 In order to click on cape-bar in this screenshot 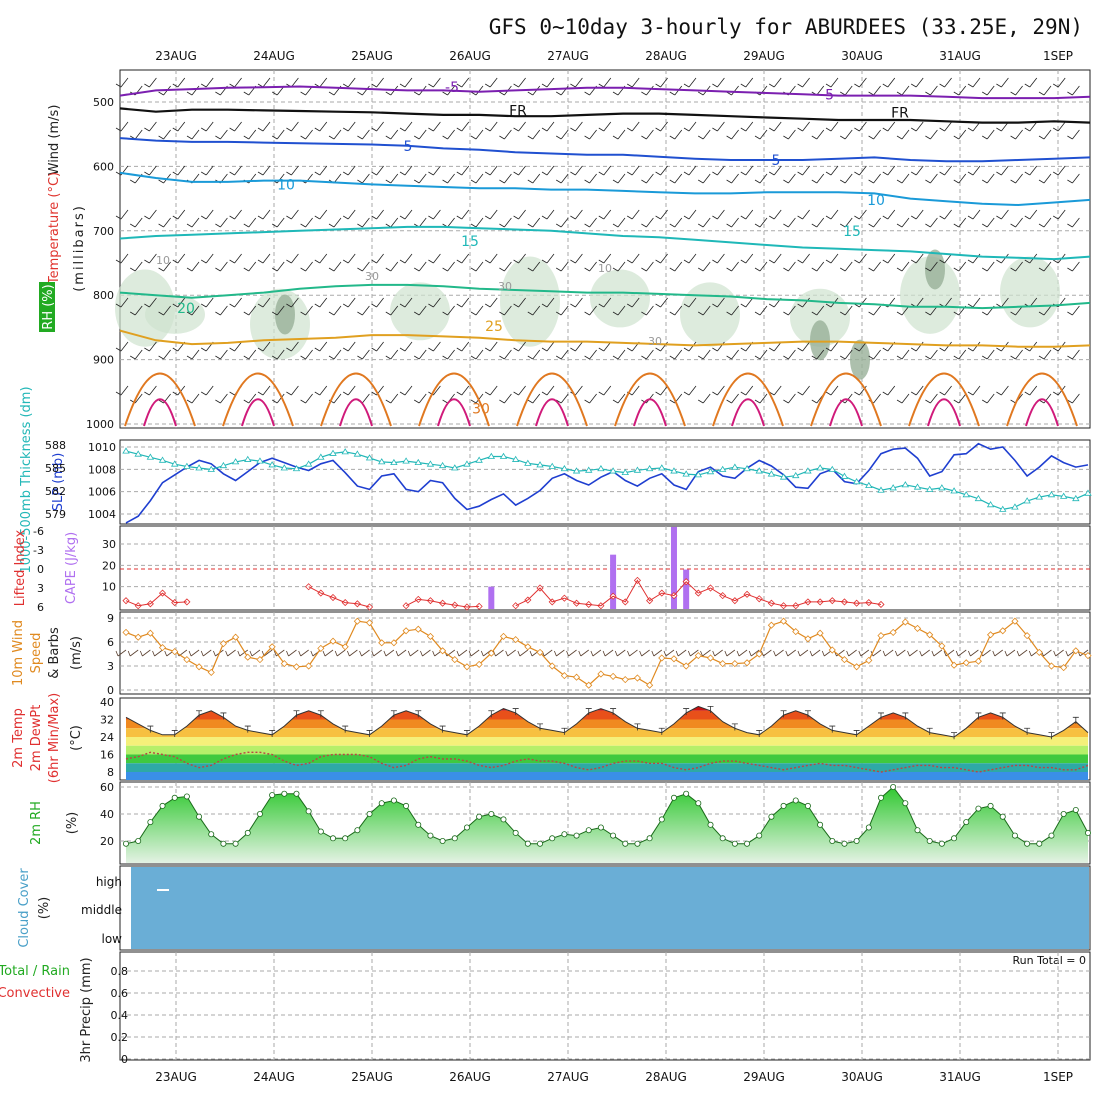, I will do `click(491, 597)`.